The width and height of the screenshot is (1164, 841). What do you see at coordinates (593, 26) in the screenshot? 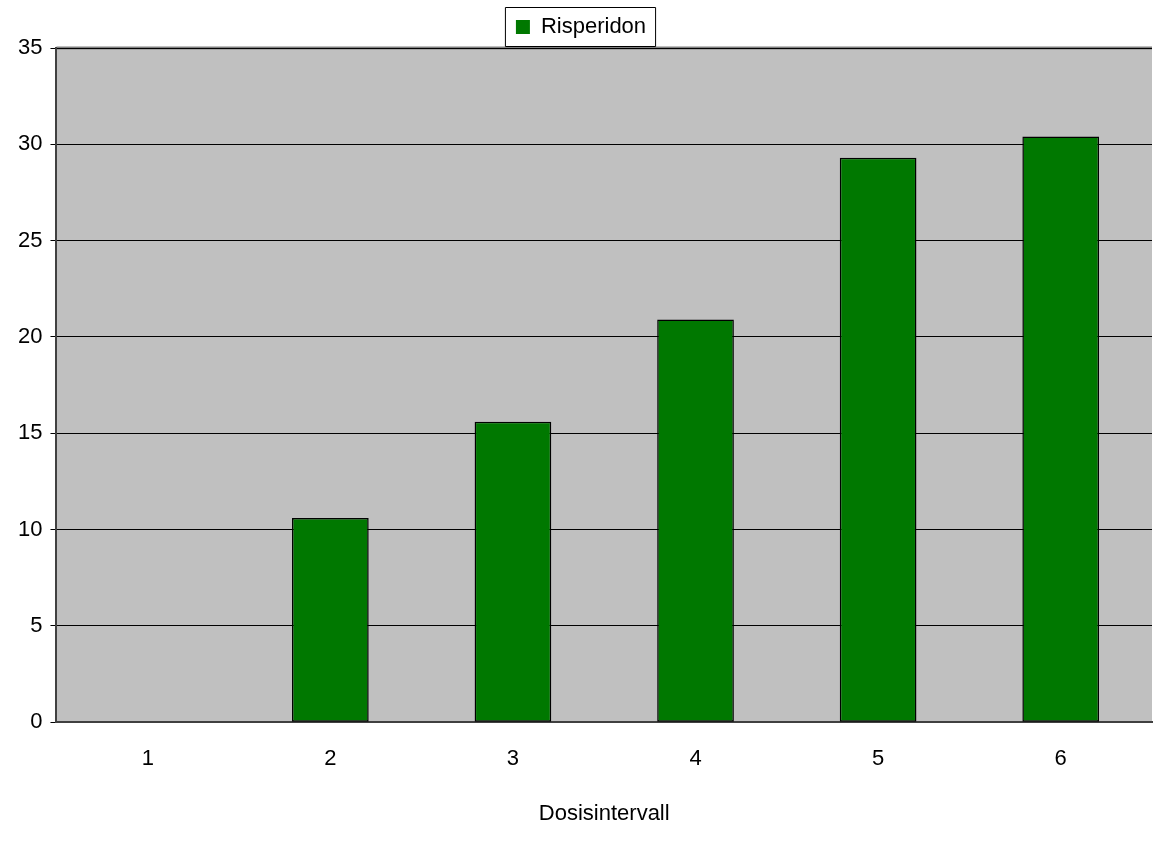
I see `legend-label: Risperidon` at bounding box center [593, 26].